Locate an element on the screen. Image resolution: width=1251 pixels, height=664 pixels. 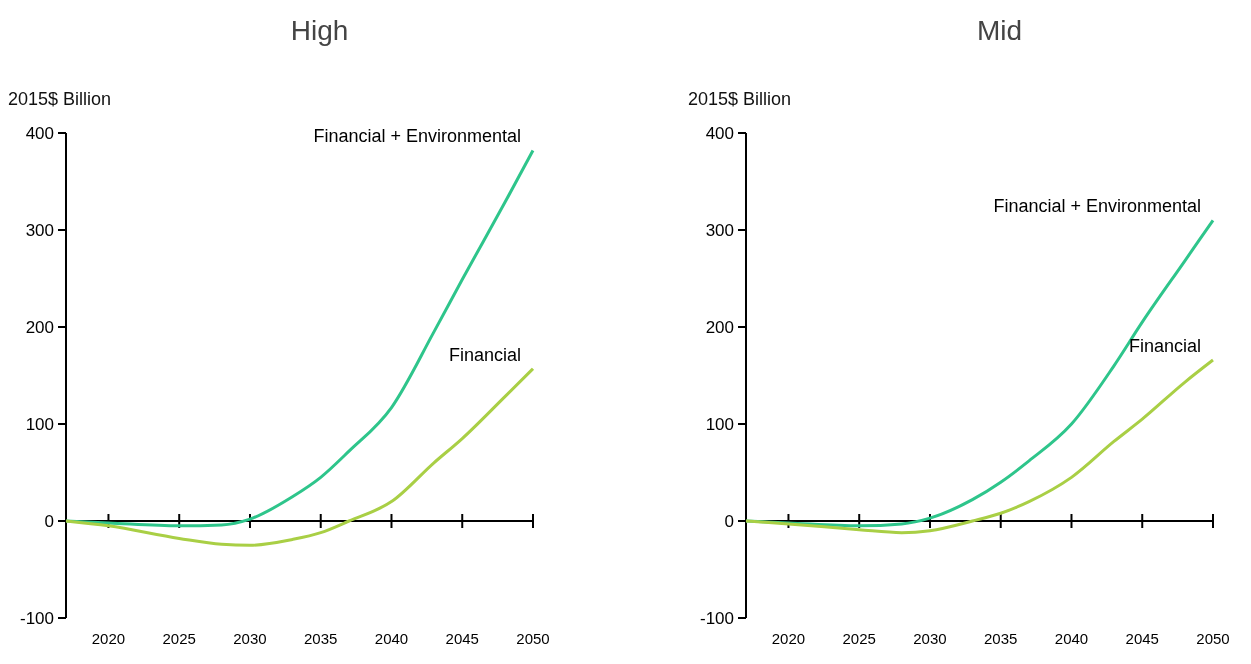
chart-title: High is located at coordinates (319, 30).